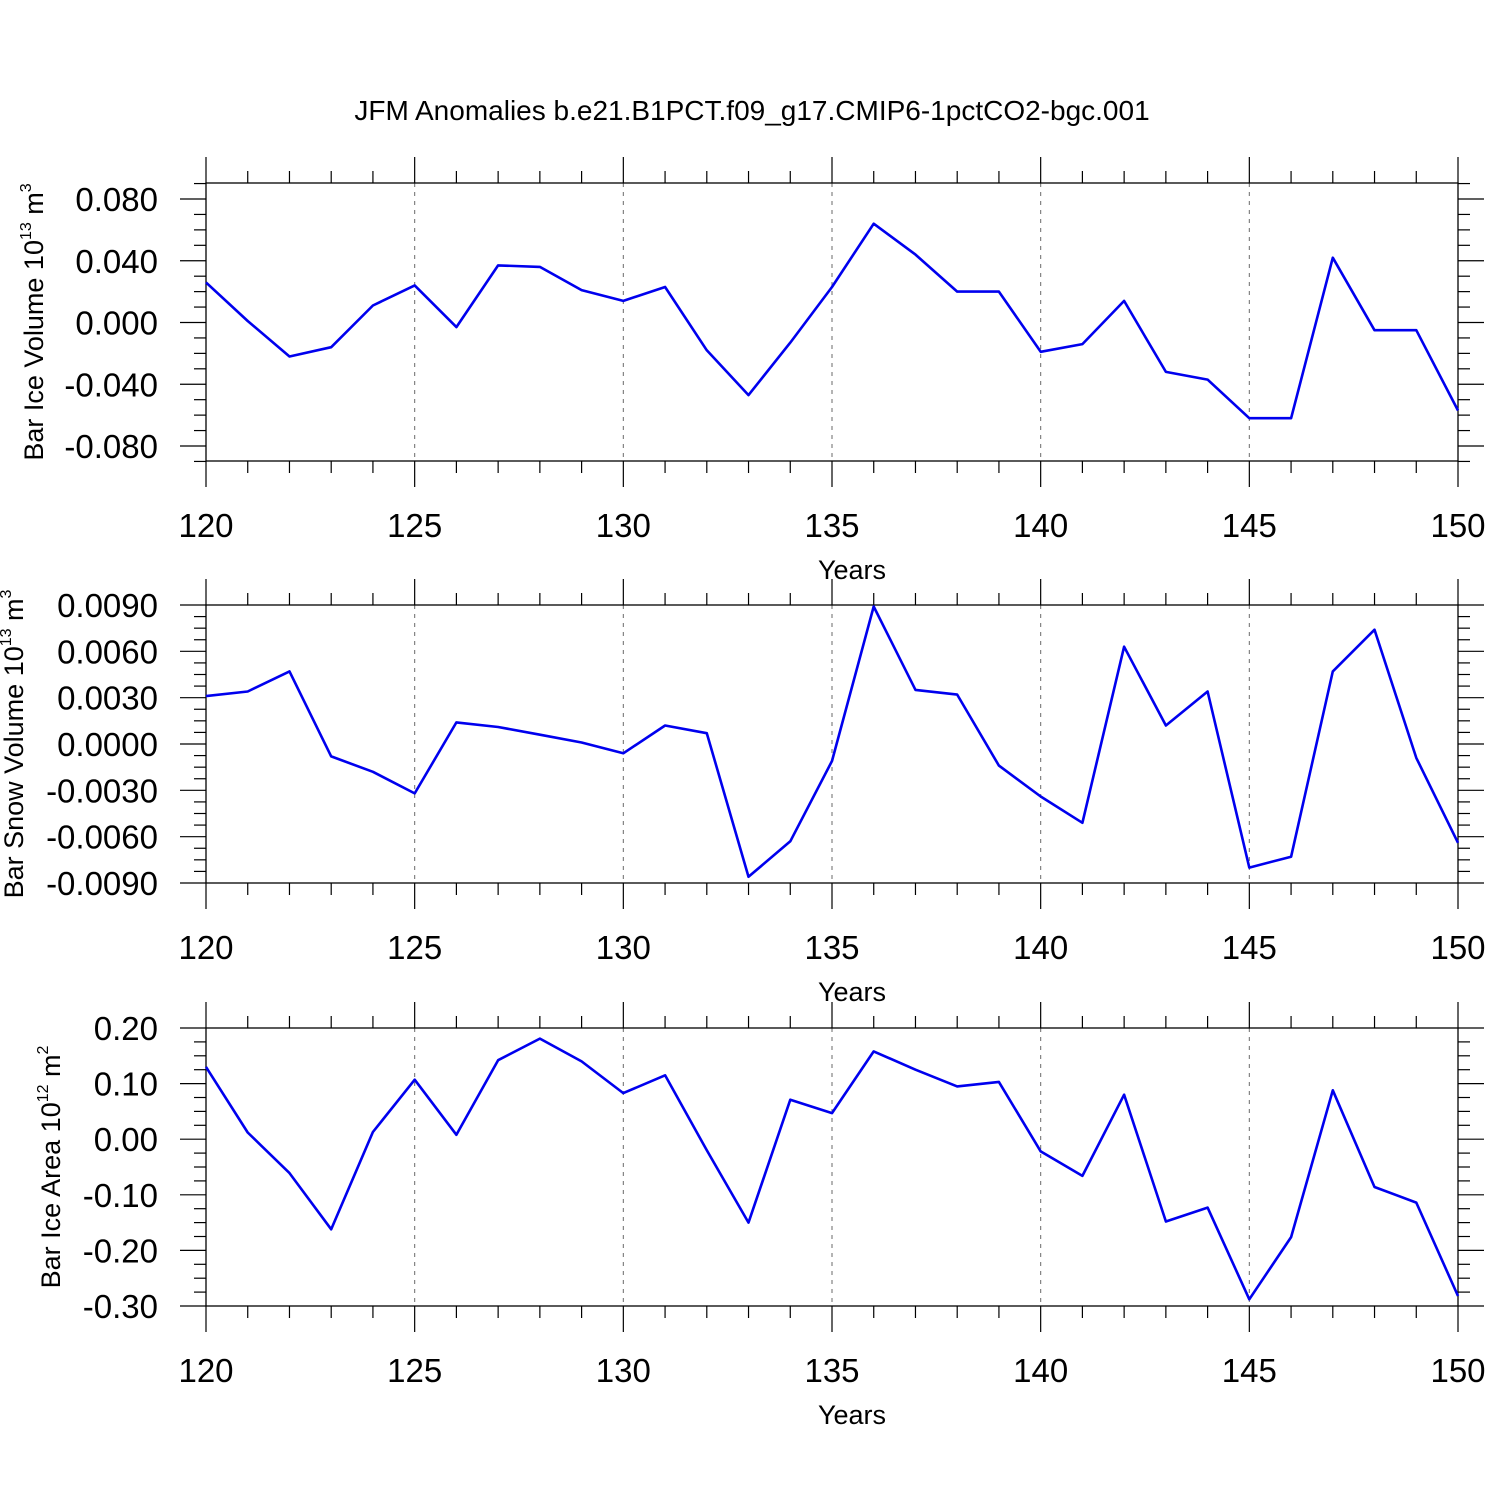 Image resolution: width=1500 pixels, height=1500 pixels. I want to click on y-tick-label: 0.0030, so click(107, 698).